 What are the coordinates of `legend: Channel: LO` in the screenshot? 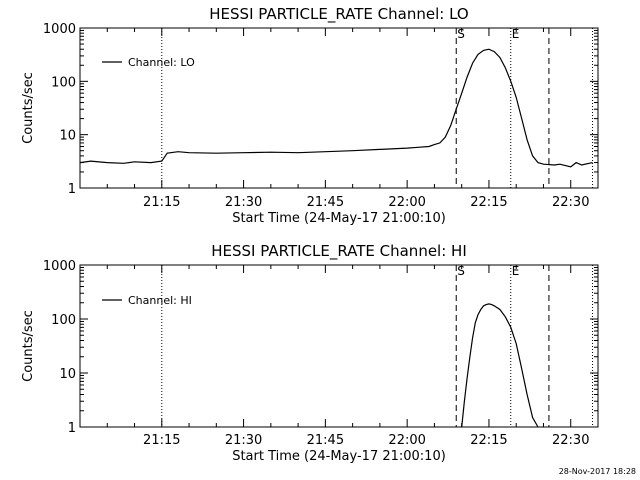 It's located at (148, 62).